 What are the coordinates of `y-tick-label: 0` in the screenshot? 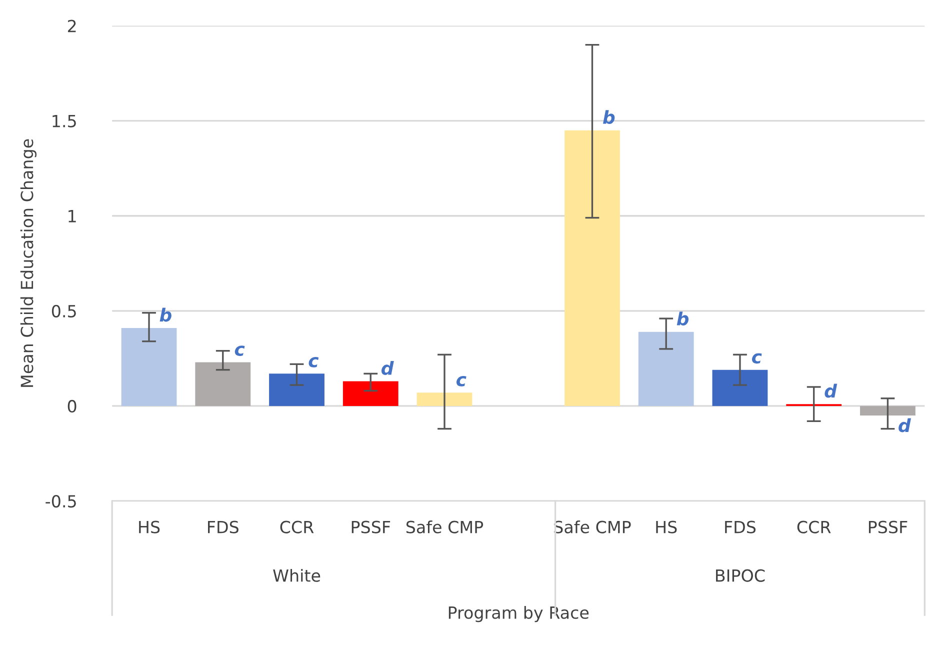 It's located at (72, 406).